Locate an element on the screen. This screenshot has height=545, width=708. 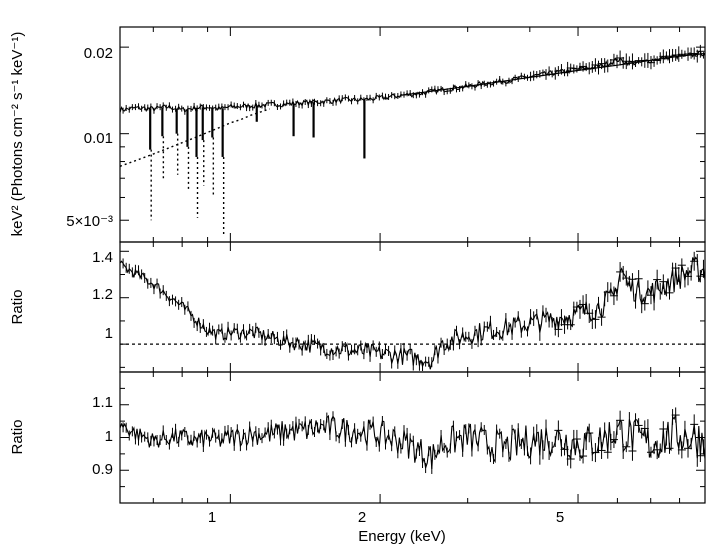
xtick-label-2: 2 is located at coordinates (362, 517).